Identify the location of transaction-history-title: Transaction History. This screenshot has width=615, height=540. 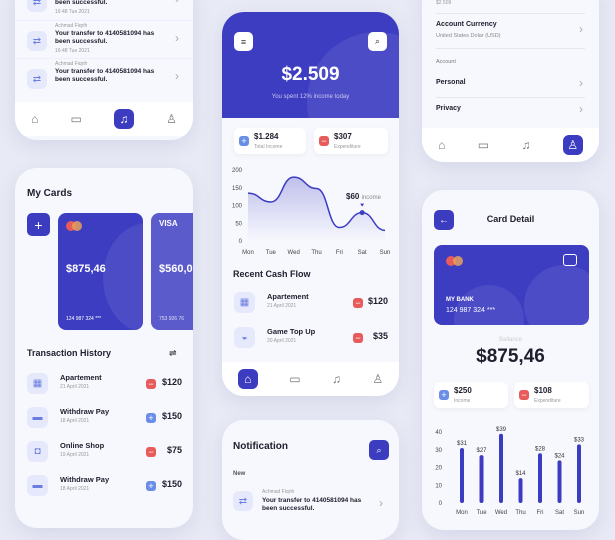
(69, 353).